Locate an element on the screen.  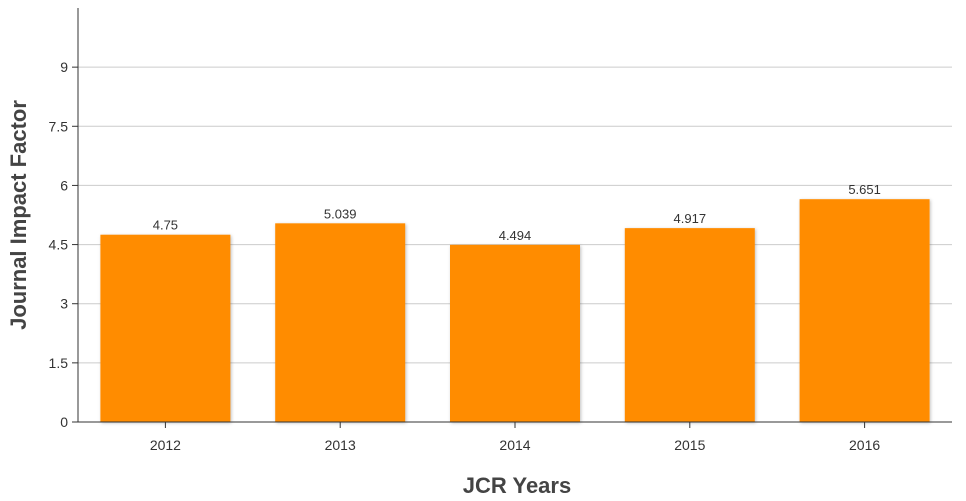
value-label-2013: 5.039 is located at coordinates (340, 213).